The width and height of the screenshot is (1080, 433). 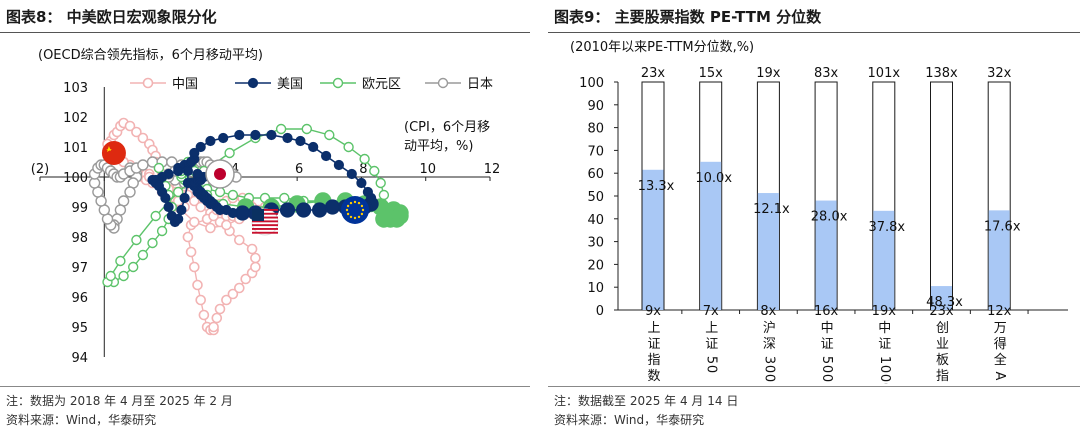 I want to click on bar-value-label: 12.1x, so click(x=771, y=209).